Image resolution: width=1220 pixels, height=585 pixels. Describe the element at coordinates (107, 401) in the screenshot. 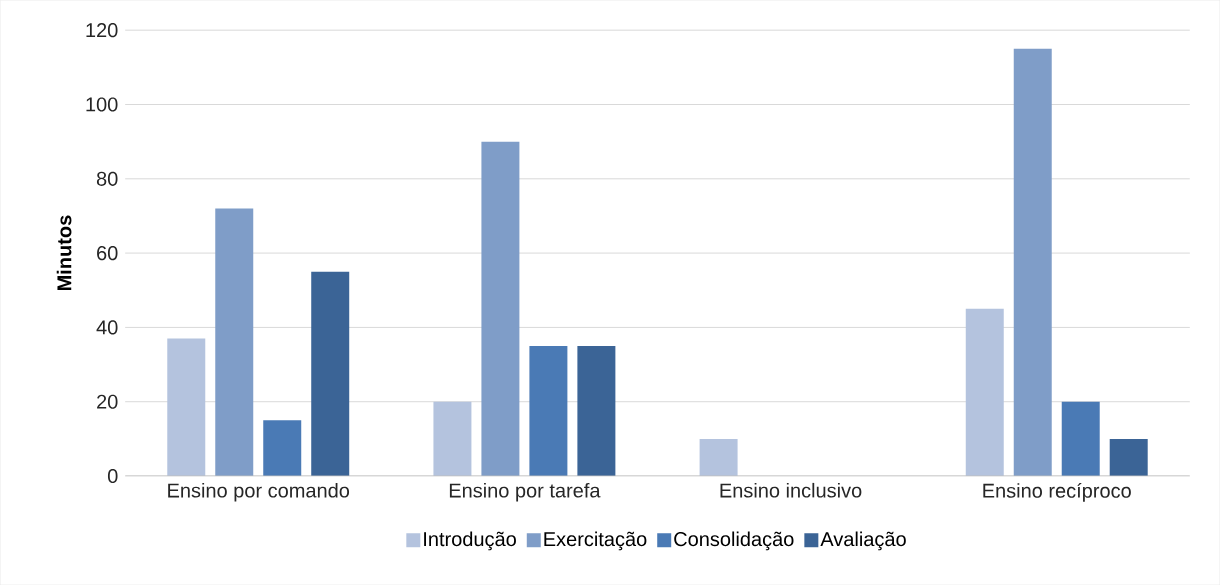

I see `y-tick-label: 20` at that location.